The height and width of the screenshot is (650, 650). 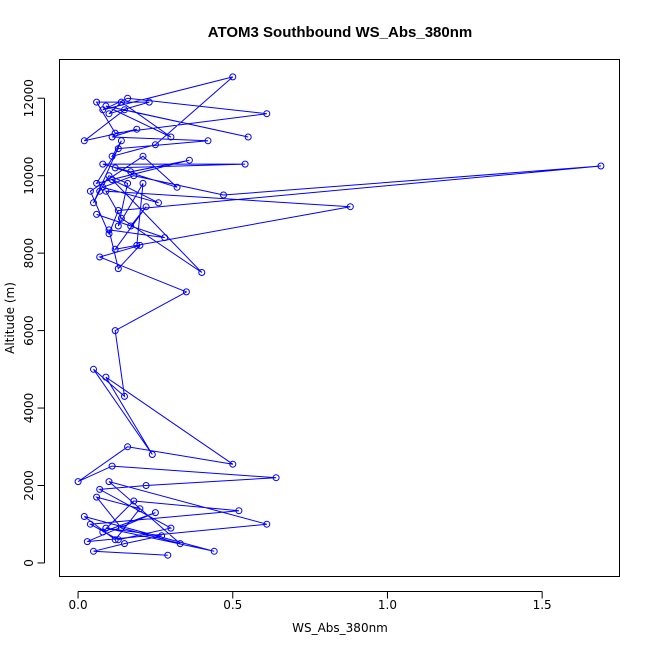 What do you see at coordinates (29, 563) in the screenshot?
I see `y-tick-label: 0` at bounding box center [29, 563].